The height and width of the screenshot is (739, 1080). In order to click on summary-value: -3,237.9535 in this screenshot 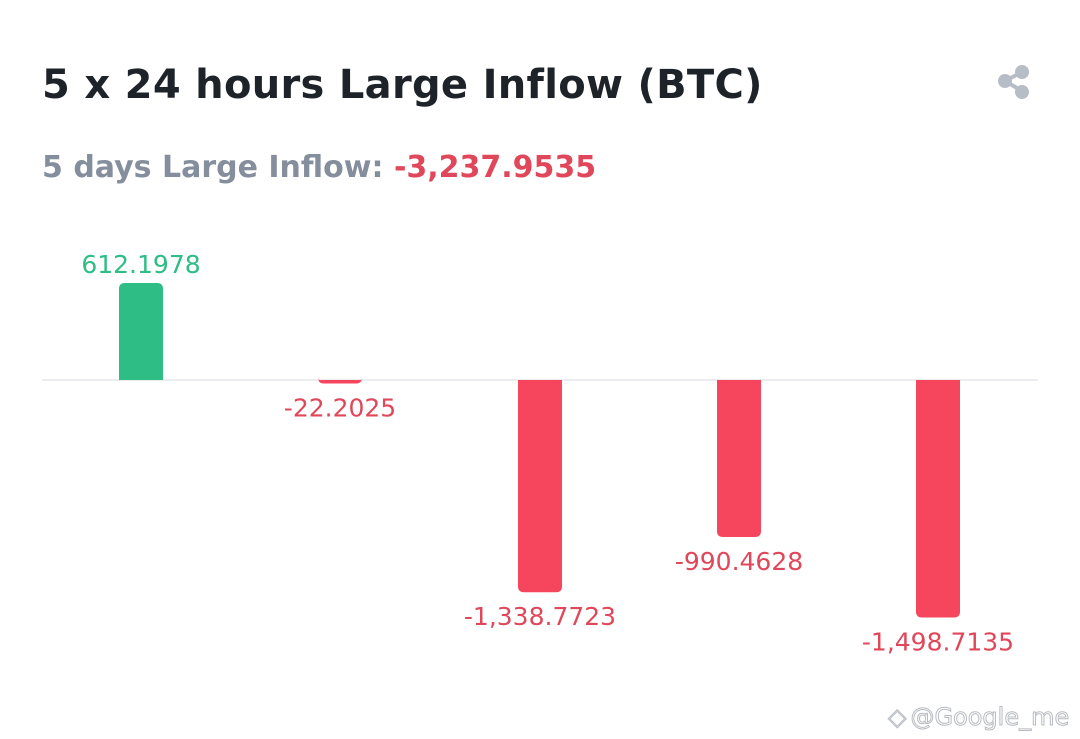, I will do `click(495, 167)`.